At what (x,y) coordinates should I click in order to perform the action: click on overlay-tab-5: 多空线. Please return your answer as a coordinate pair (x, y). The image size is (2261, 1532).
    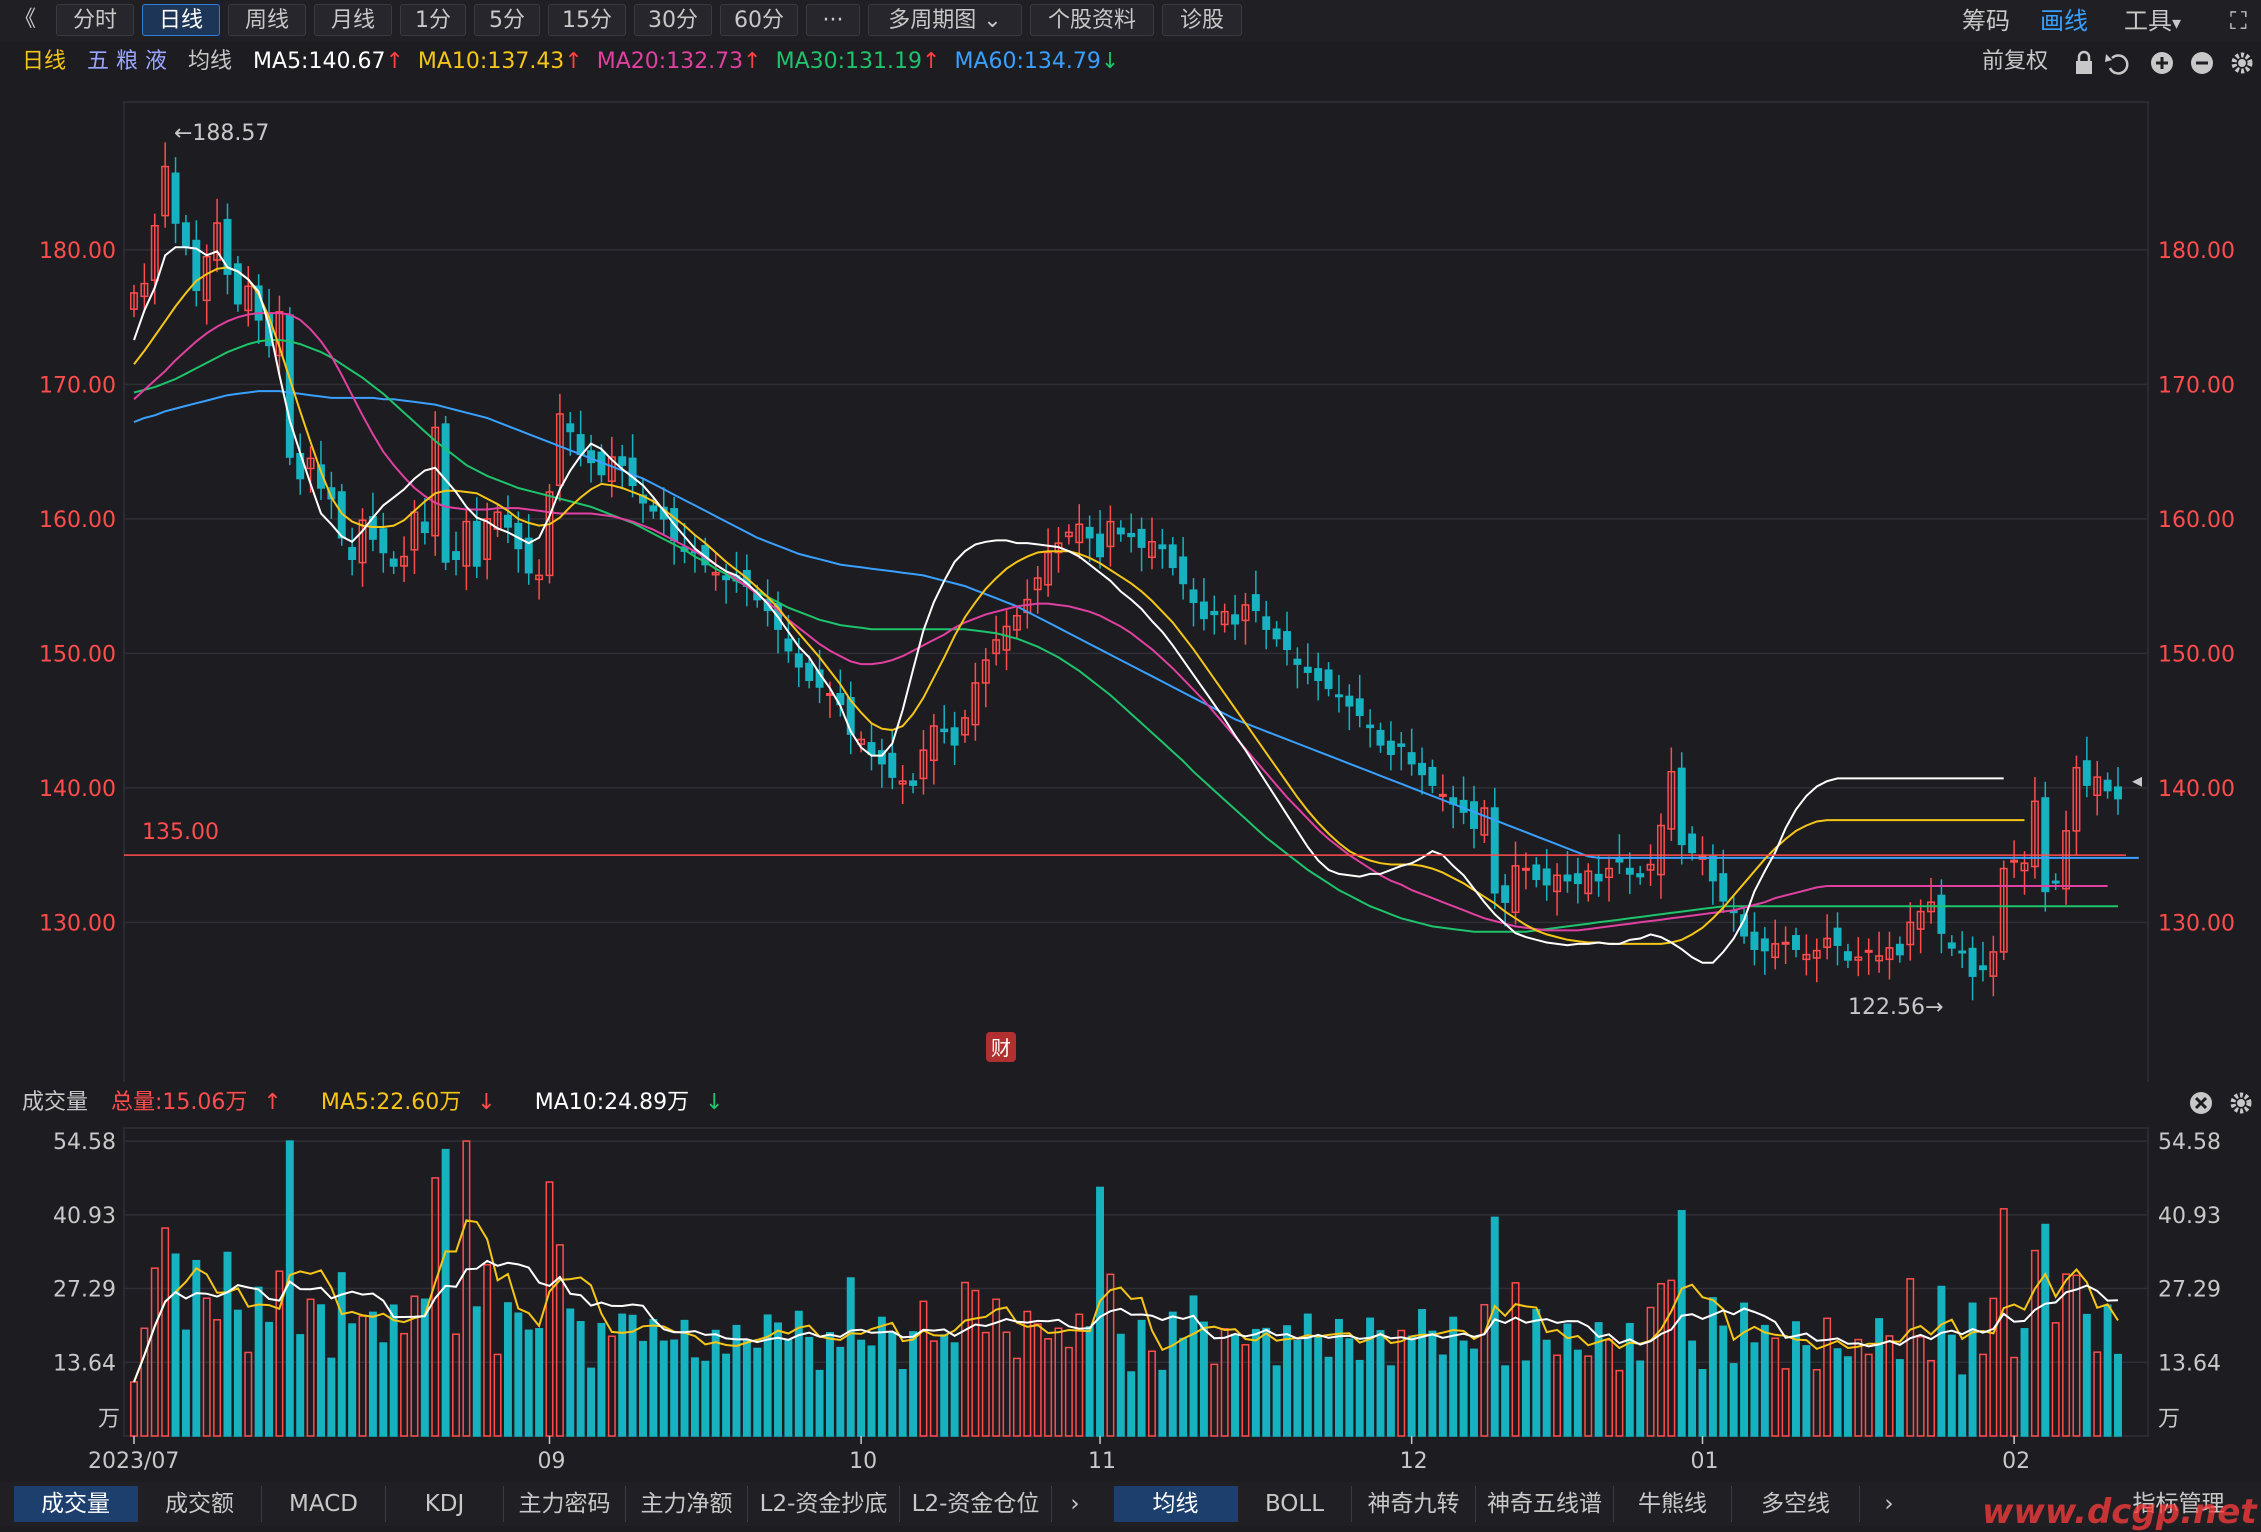
    Looking at the image, I should click on (1796, 1504).